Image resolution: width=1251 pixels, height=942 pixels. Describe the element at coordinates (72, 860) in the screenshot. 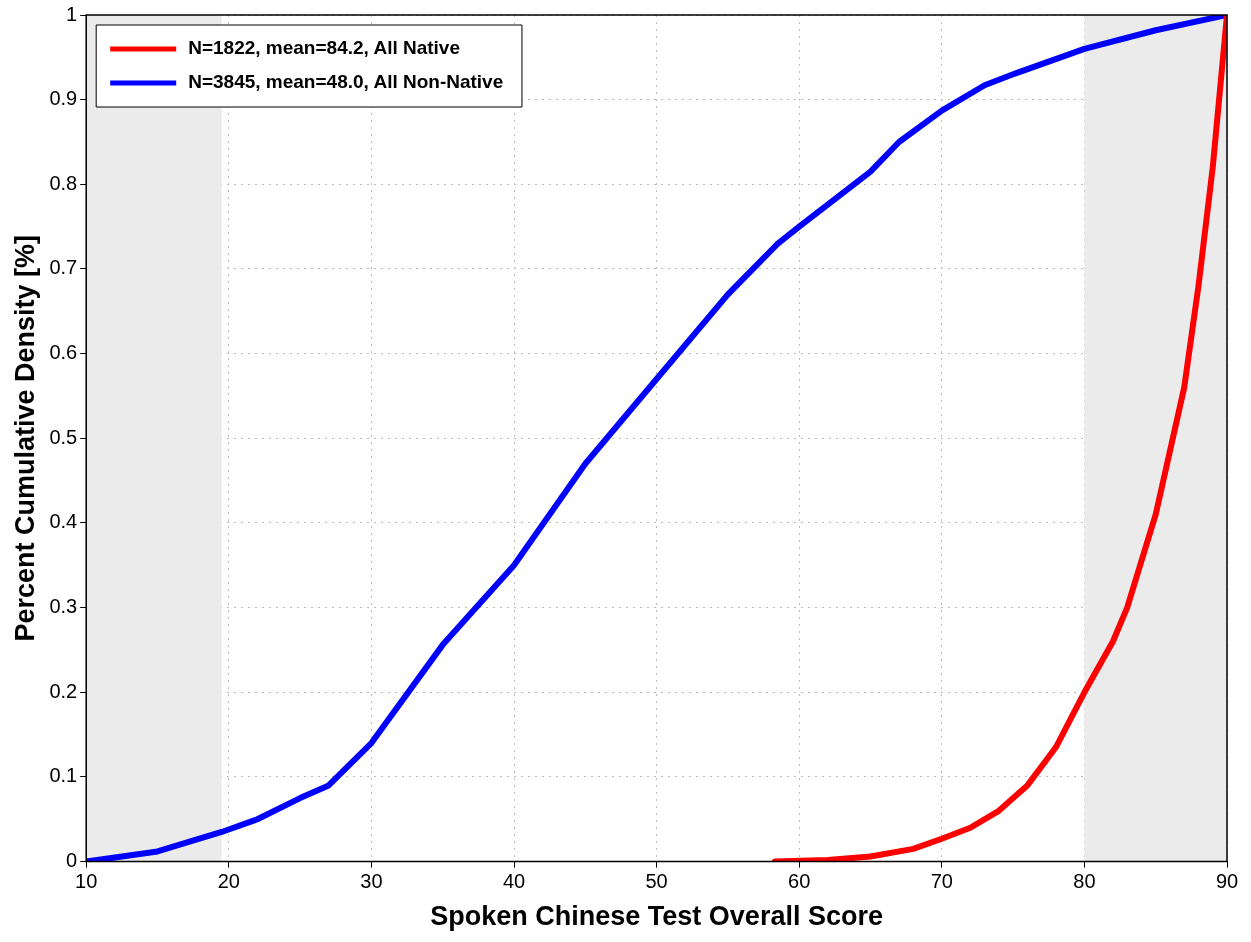

I see `y-tick-label: 0` at that location.